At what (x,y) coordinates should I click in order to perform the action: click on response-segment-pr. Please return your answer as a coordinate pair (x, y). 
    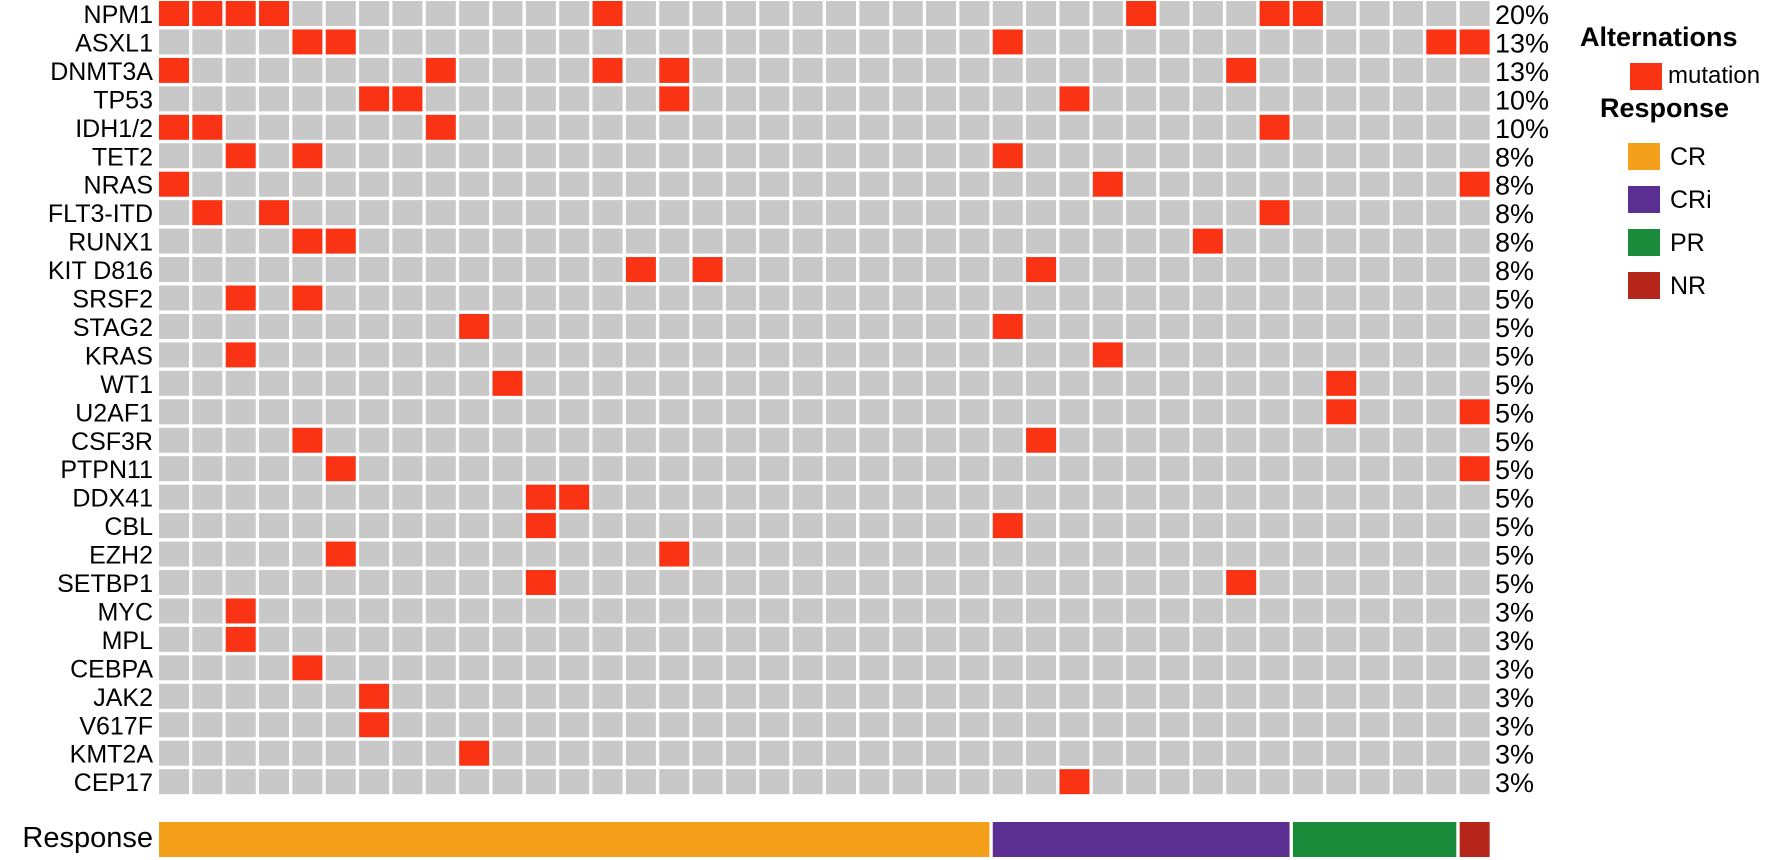
    Looking at the image, I should click on (1374, 839).